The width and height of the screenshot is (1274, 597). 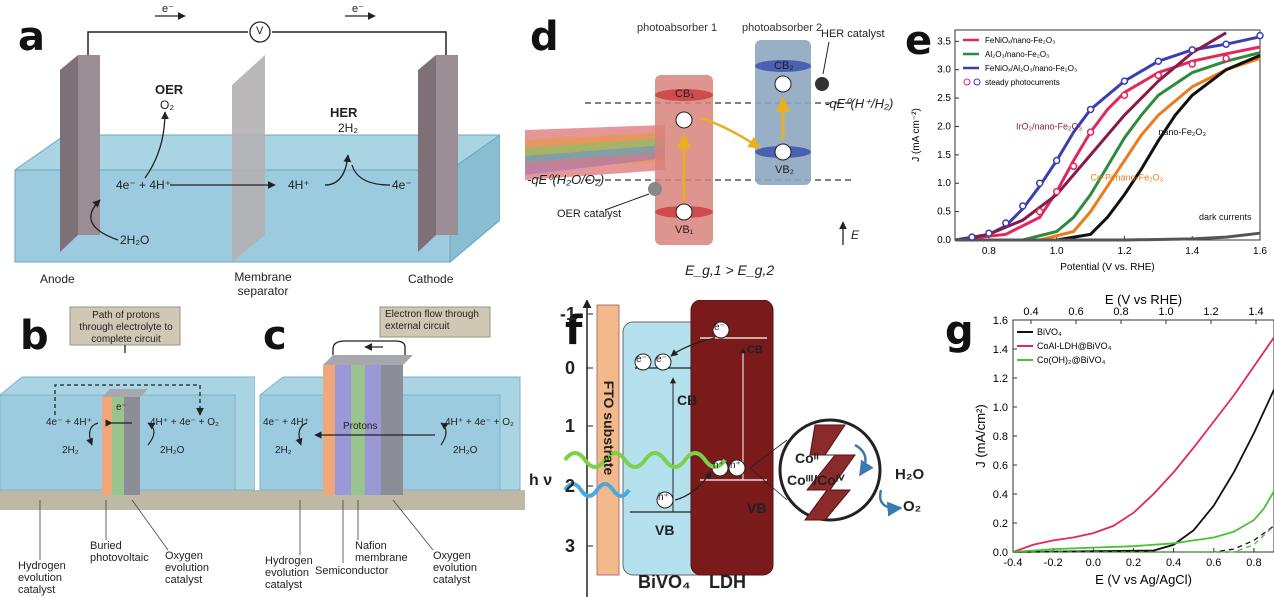 I want to click on chart-g-ytick-label: 0.4, so click(x=1000, y=495).